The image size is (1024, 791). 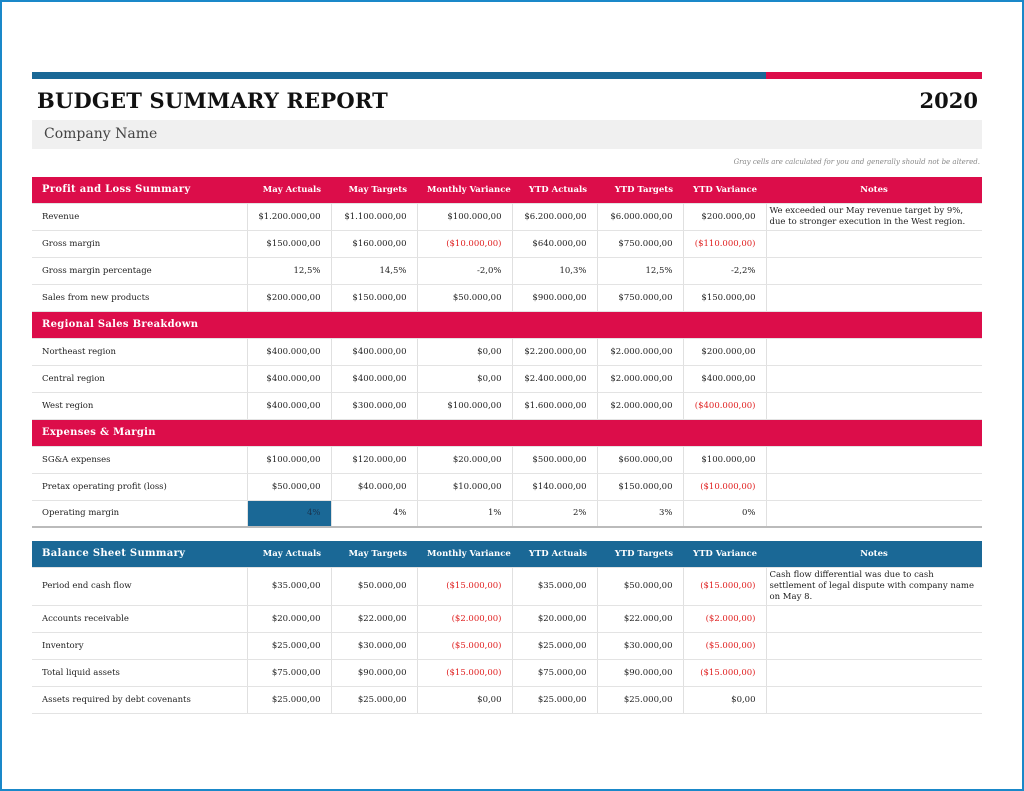 What do you see at coordinates (374, 513) in the screenshot?
I see `value-cell: 4%` at bounding box center [374, 513].